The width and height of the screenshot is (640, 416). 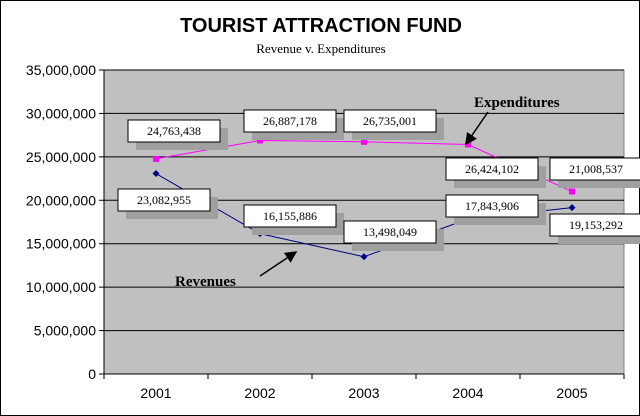 I want to click on expenditures-data-label: 26,887,178, so click(x=290, y=121).